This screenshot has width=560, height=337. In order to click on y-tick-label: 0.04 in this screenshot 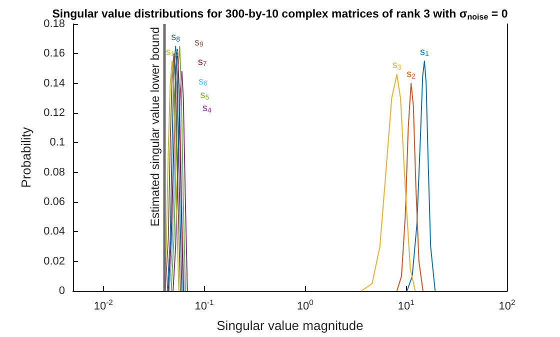, I will do `click(54, 232)`.